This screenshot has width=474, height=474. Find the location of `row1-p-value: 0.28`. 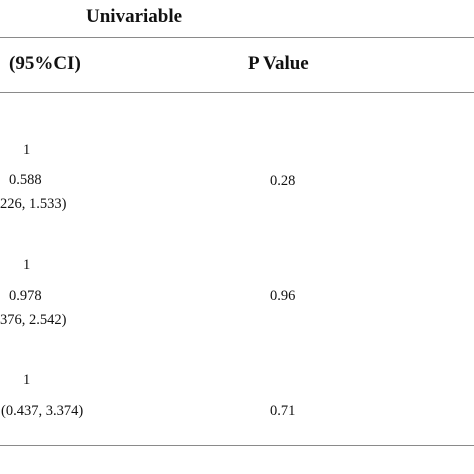

row1-p-value: 0.28 is located at coordinates (283, 181).